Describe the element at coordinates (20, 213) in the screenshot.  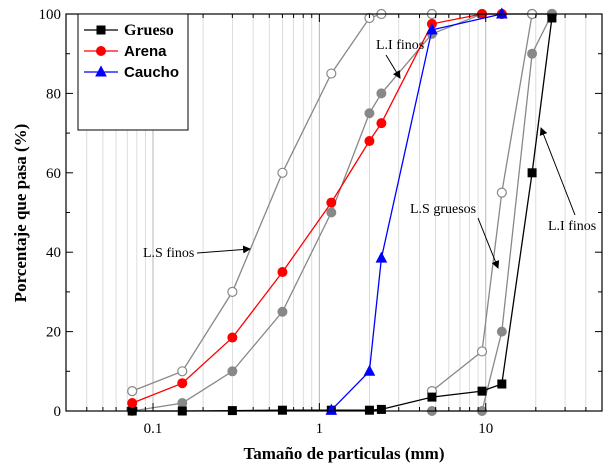
I see `y-axis-title: Porcentaje que pasa (%)` at that location.